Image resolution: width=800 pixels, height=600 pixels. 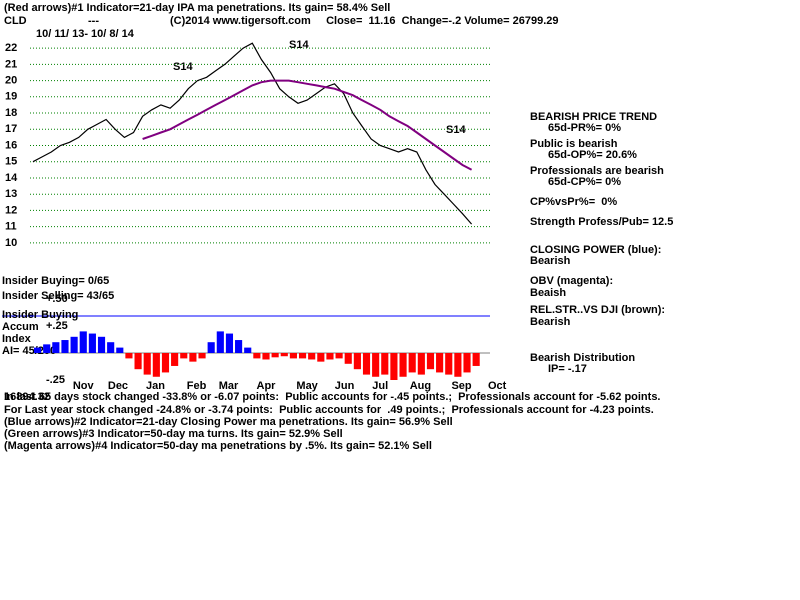 I want to click on label-trend: BEARISH PRICE TREND, so click(x=593, y=117).